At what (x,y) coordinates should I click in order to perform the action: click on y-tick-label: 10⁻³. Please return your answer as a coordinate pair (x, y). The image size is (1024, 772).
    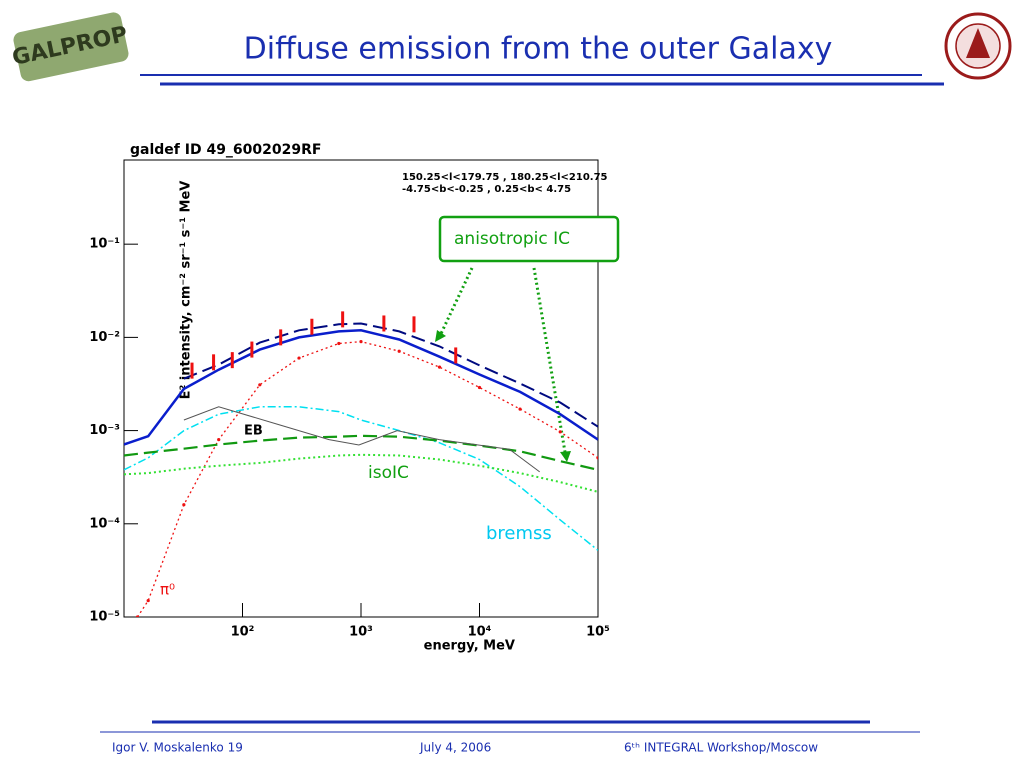
    Looking at the image, I should click on (104, 430).